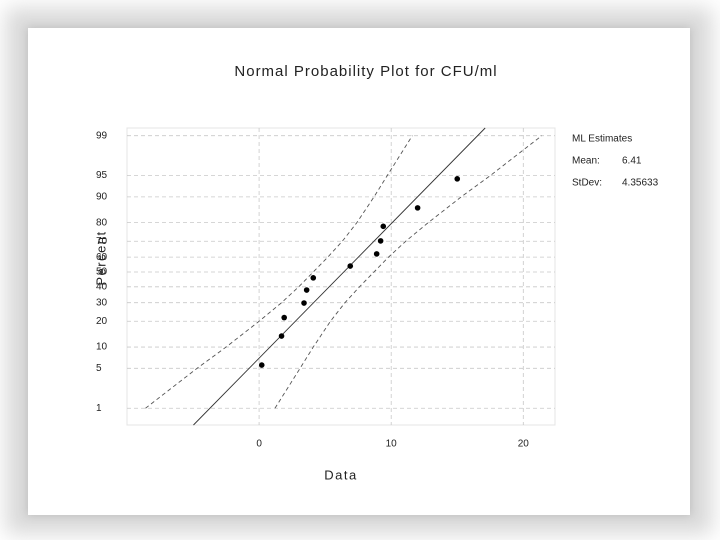 This screenshot has width=720, height=540. What do you see at coordinates (632, 161) in the screenshot?
I see `mean-value: 6.41` at bounding box center [632, 161].